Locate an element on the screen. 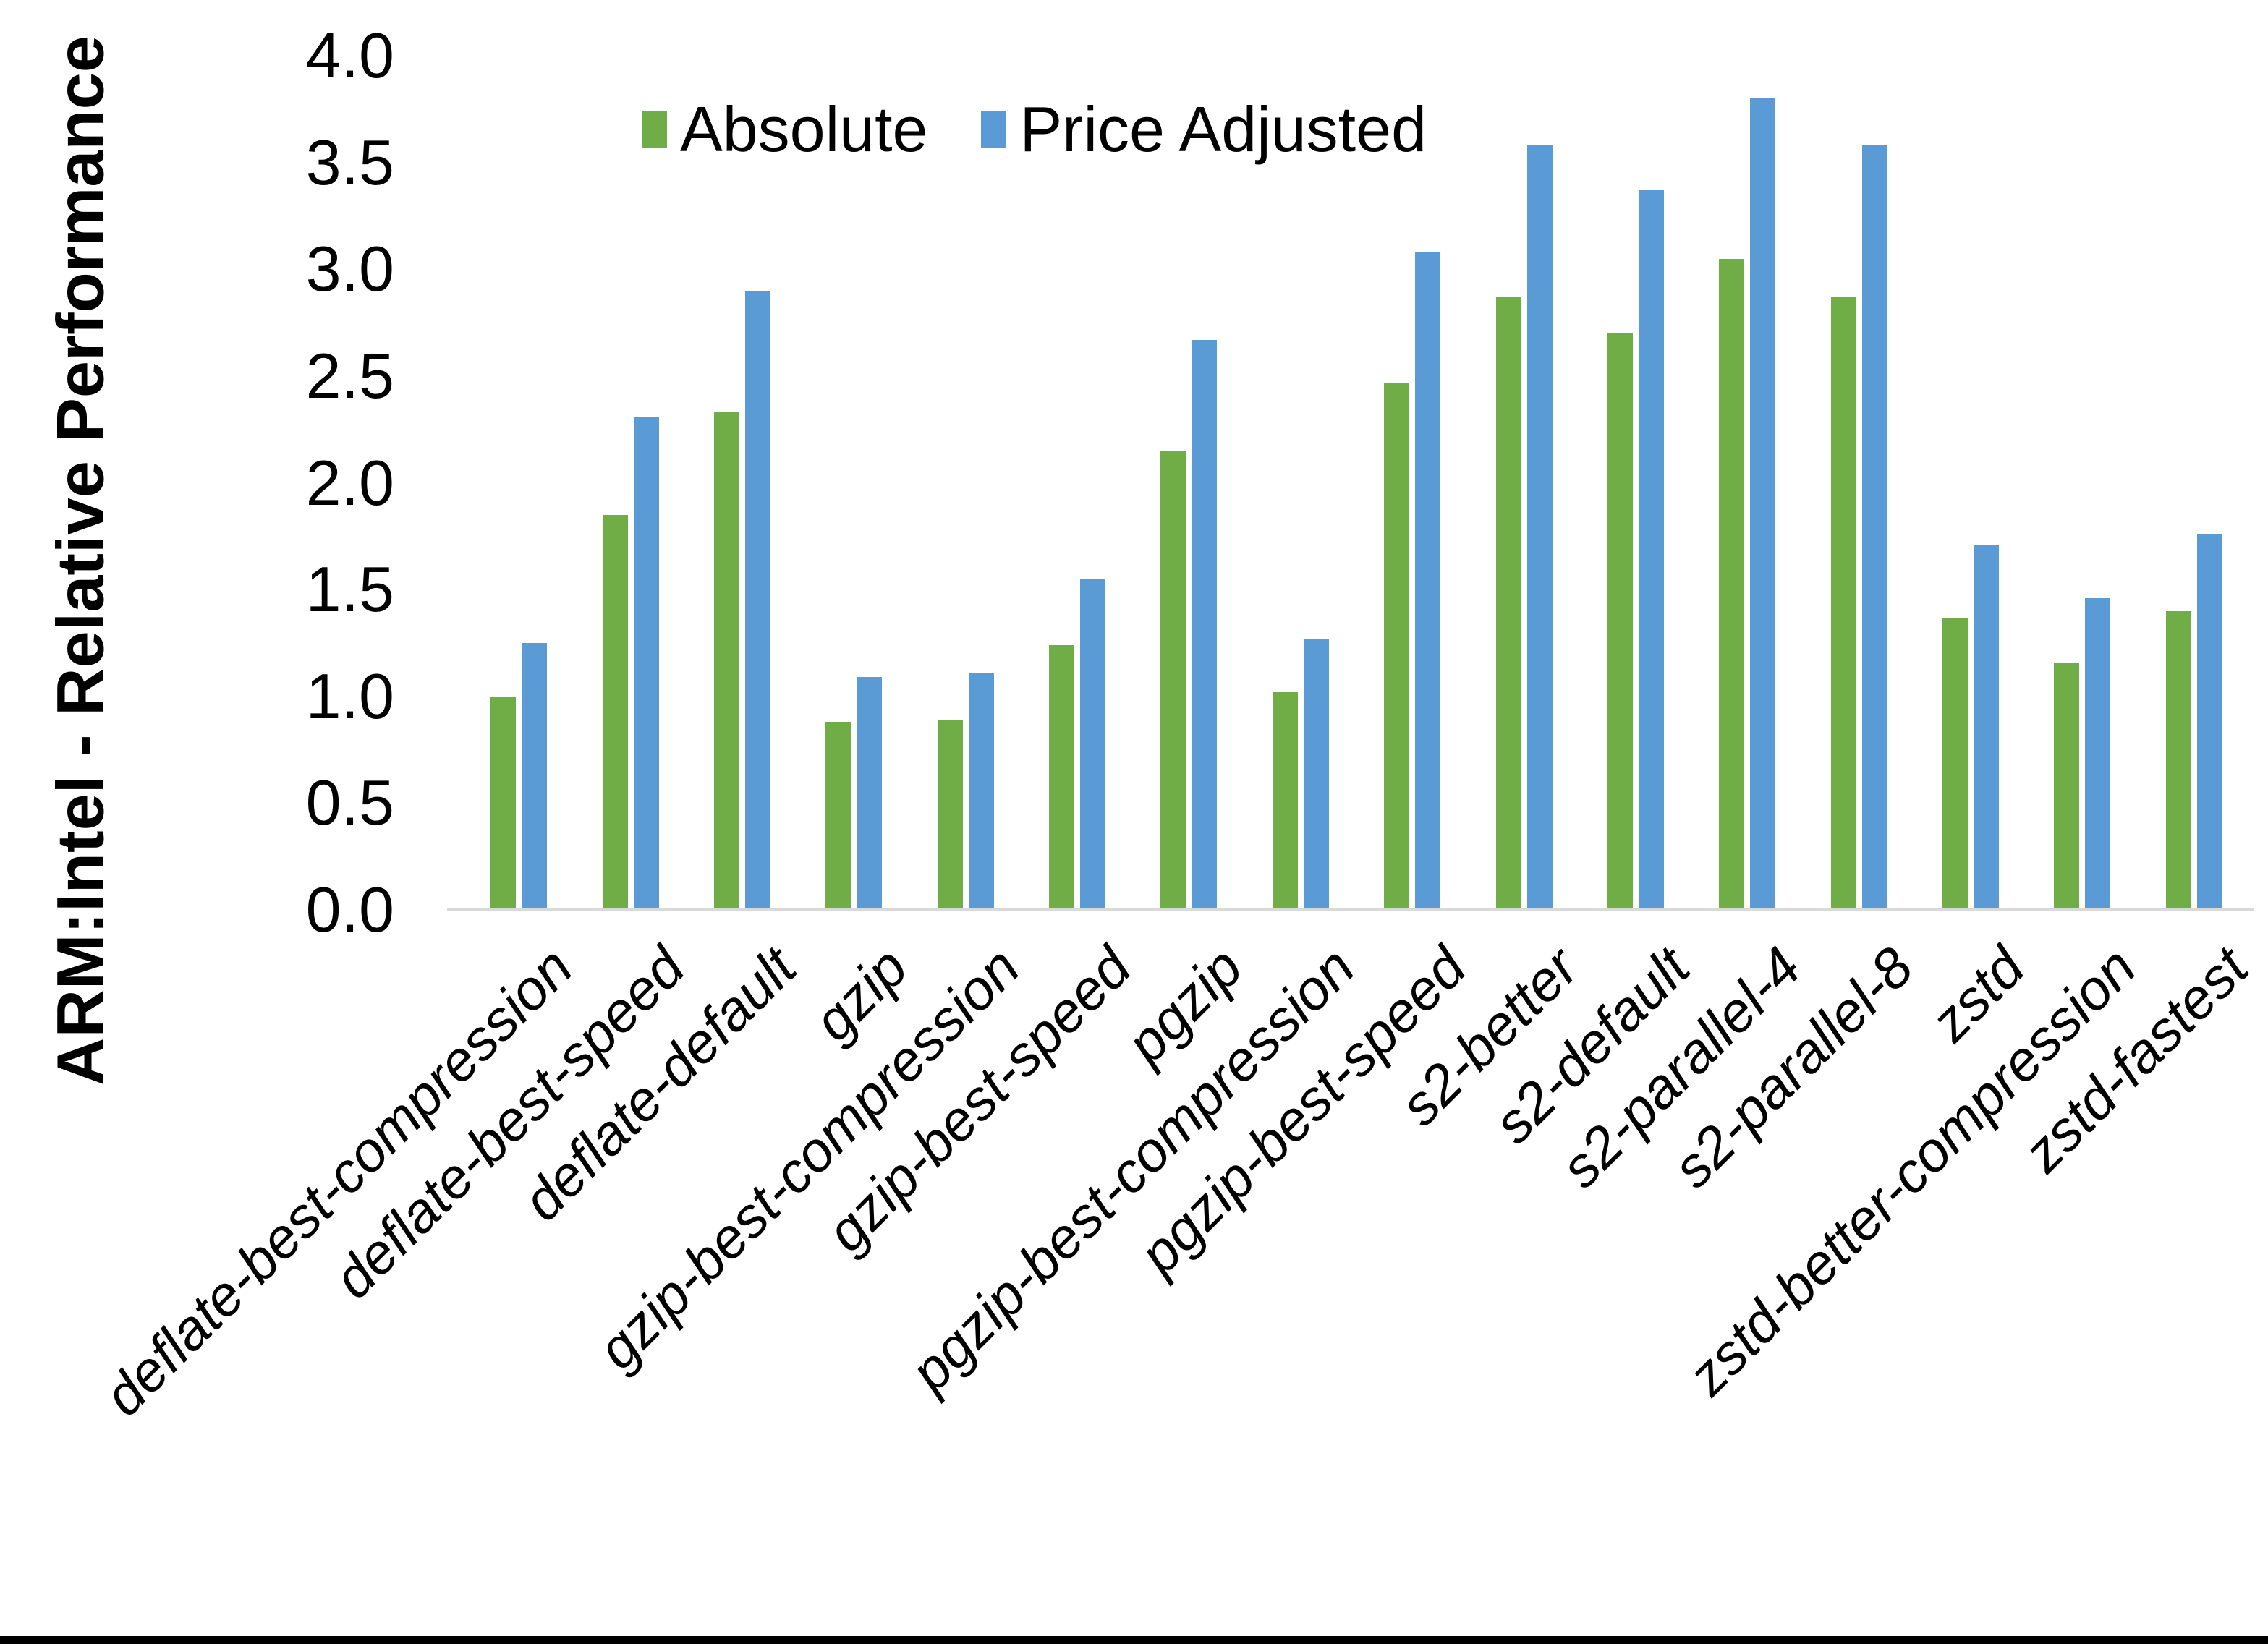 This screenshot has height=1644, width=2268. bar-group-gzip-best-compression is located at coordinates (966, 483).